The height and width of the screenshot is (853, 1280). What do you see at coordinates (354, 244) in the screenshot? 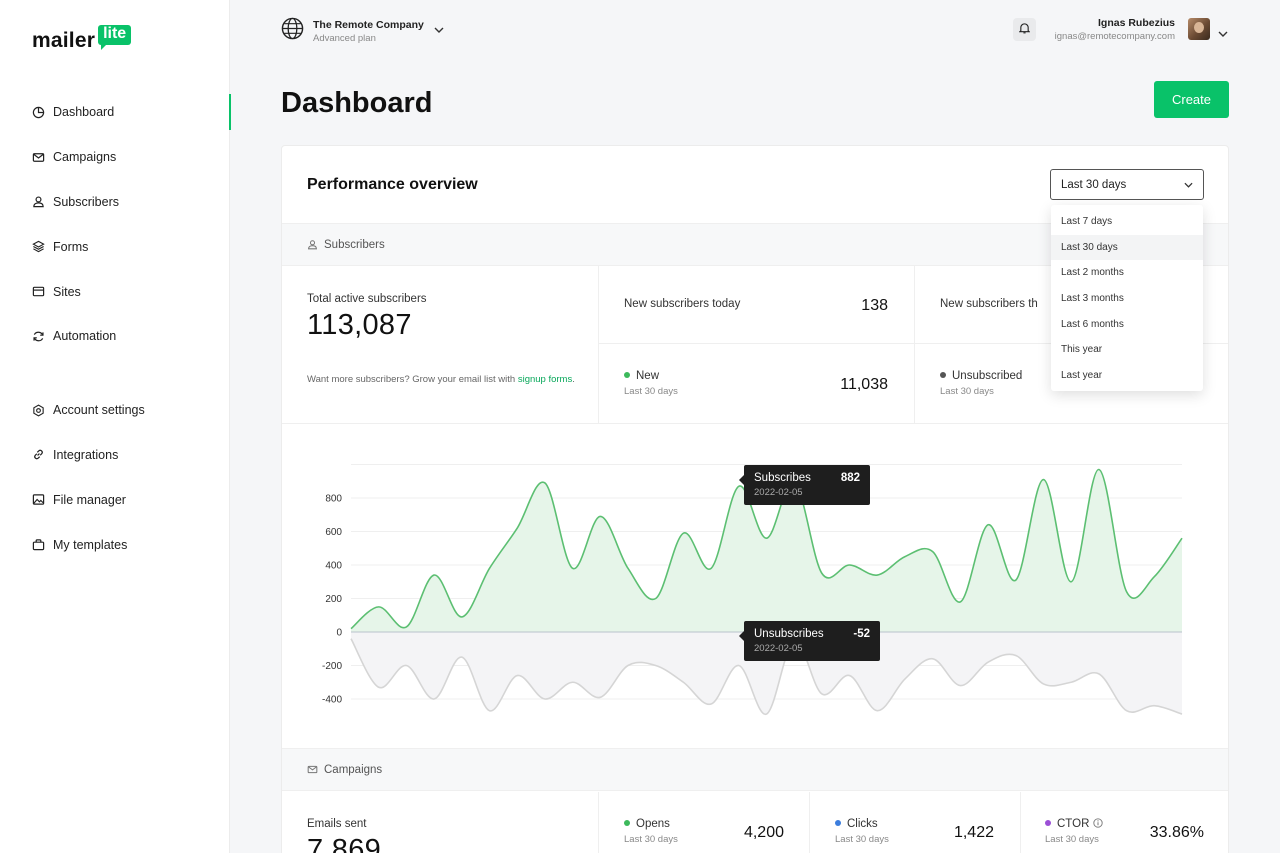
I see `section-label: Subscribers` at bounding box center [354, 244].